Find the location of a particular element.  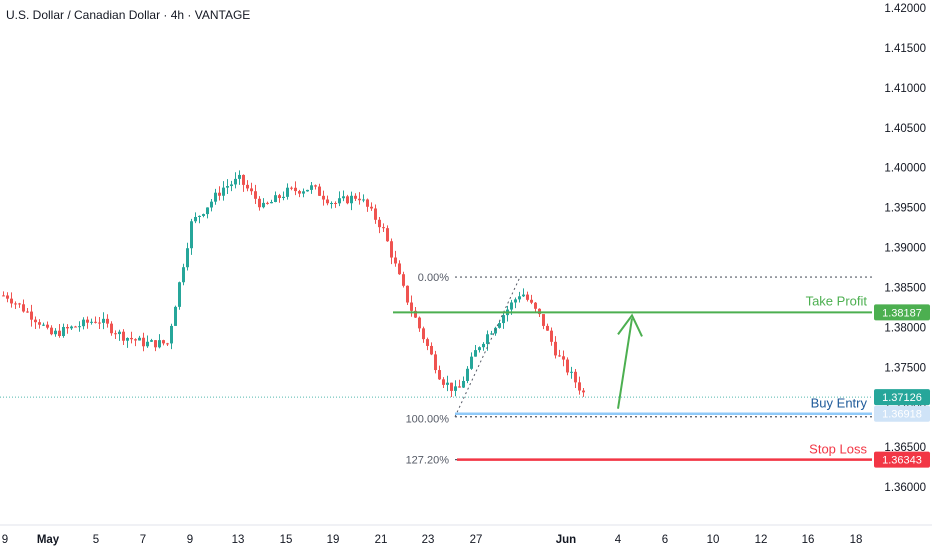

x-tick-label: Jun is located at coordinates (566, 540).